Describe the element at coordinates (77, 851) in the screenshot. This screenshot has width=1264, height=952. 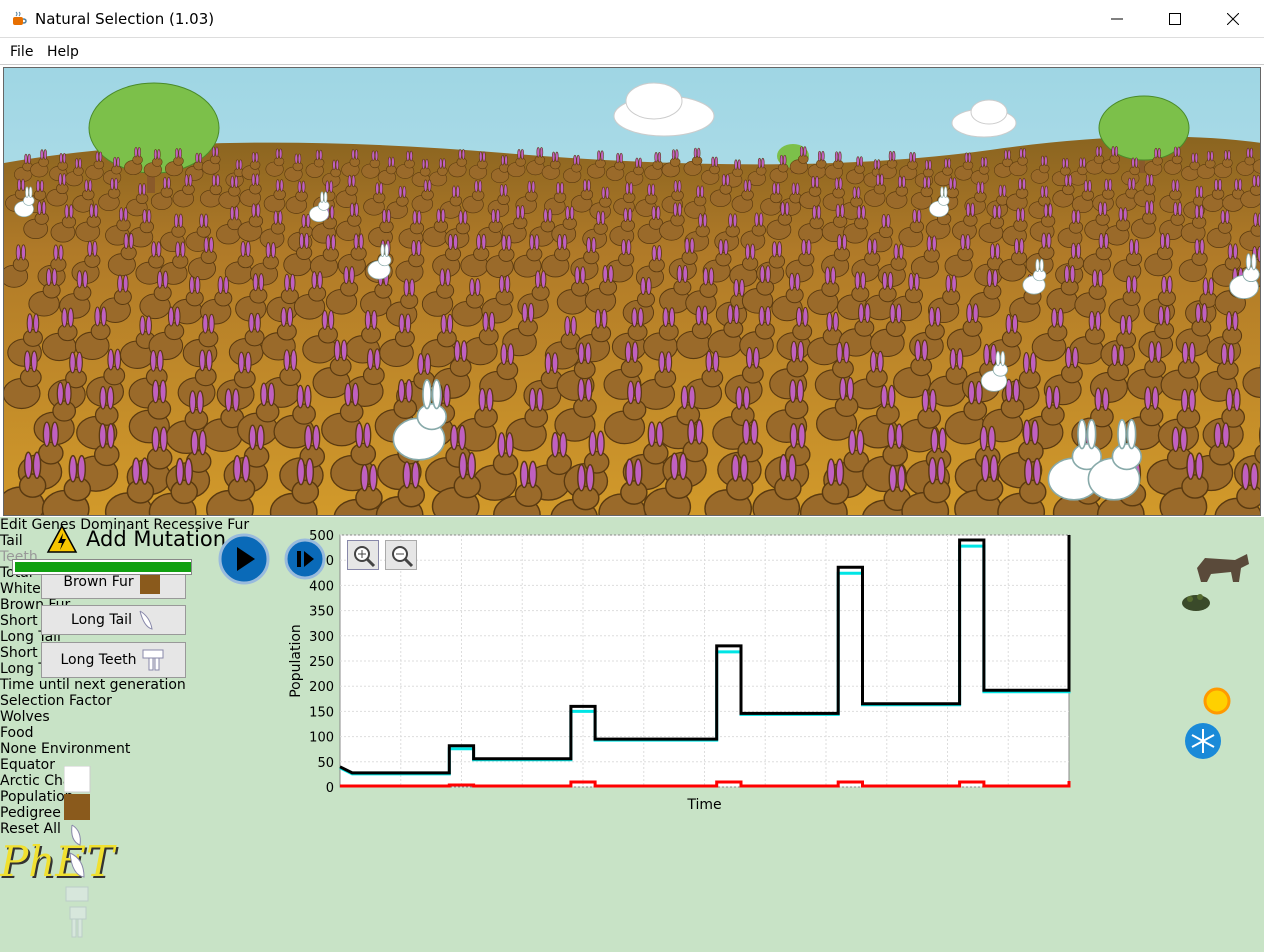
I see `tail-gene-icon` at that location.